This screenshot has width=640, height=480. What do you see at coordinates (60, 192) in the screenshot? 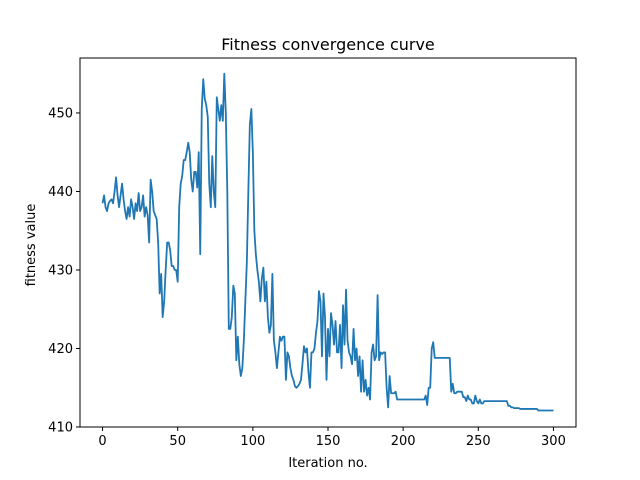
I see `y-tick-label: 440` at bounding box center [60, 192].